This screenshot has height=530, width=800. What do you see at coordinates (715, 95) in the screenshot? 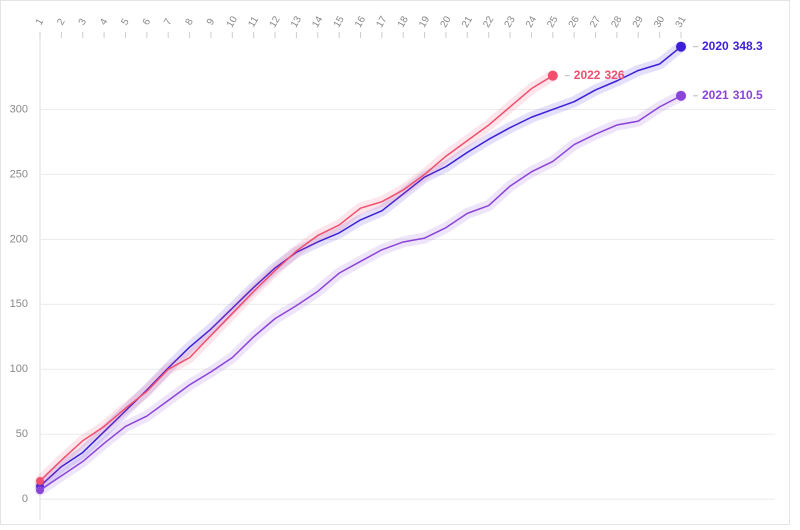
I see `series-name: 2021` at bounding box center [715, 95].